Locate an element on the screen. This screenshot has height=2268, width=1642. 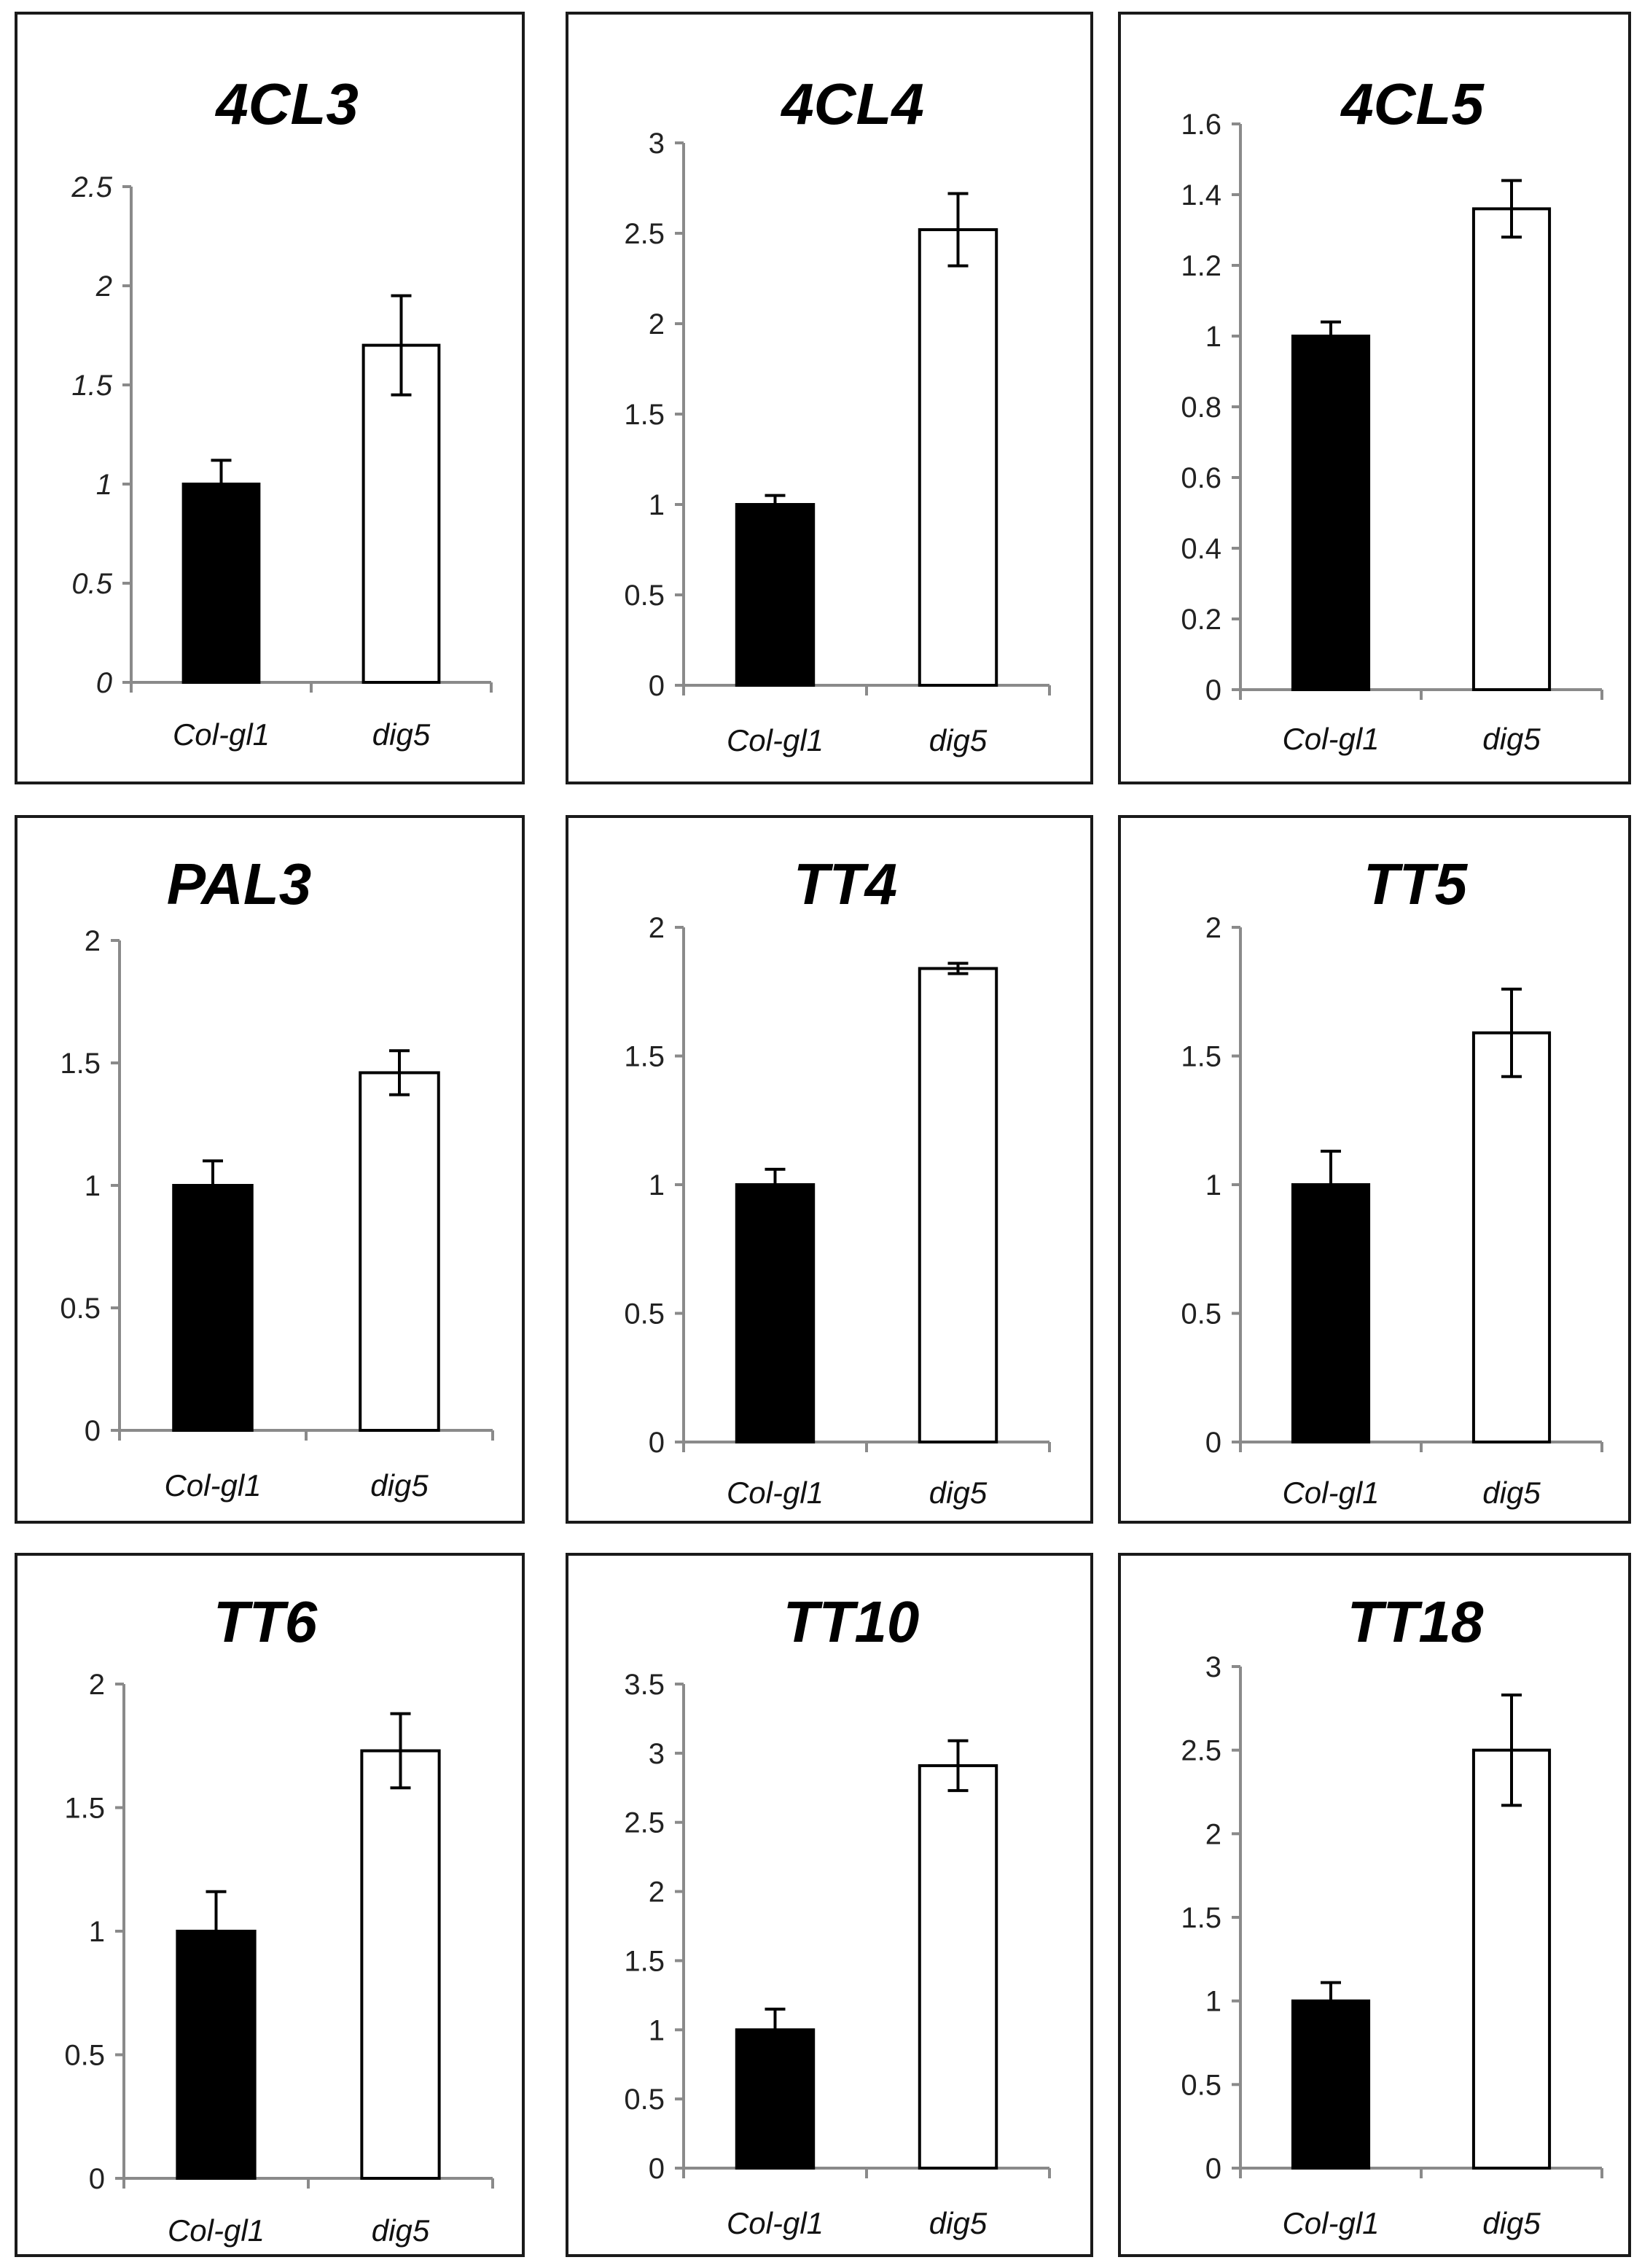
y-tick-label: 0.4 is located at coordinates (1201, 549).